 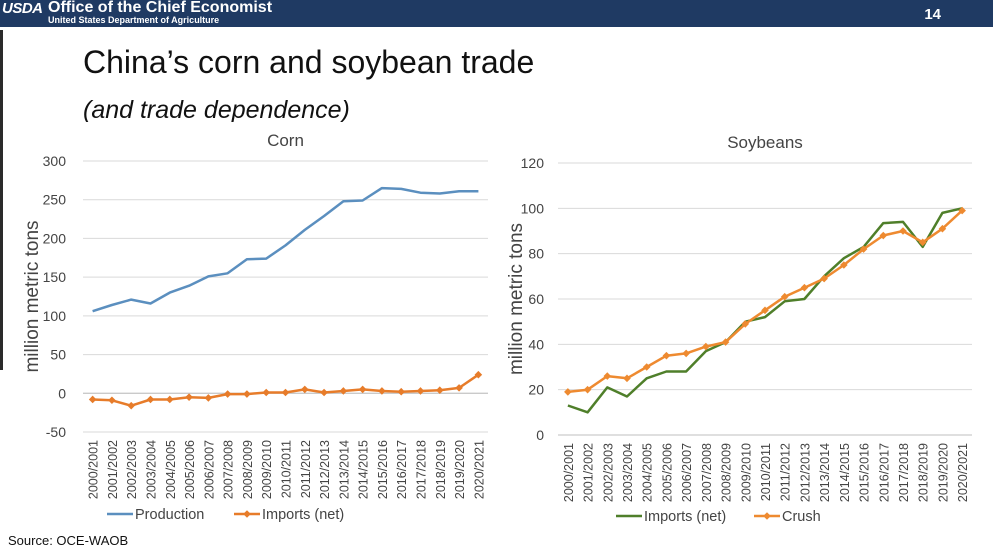 What do you see at coordinates (924, 472) in the screenshot?
I see `soybeans-x-tick-label: 2018/2019` at bounding box center [924, 472].